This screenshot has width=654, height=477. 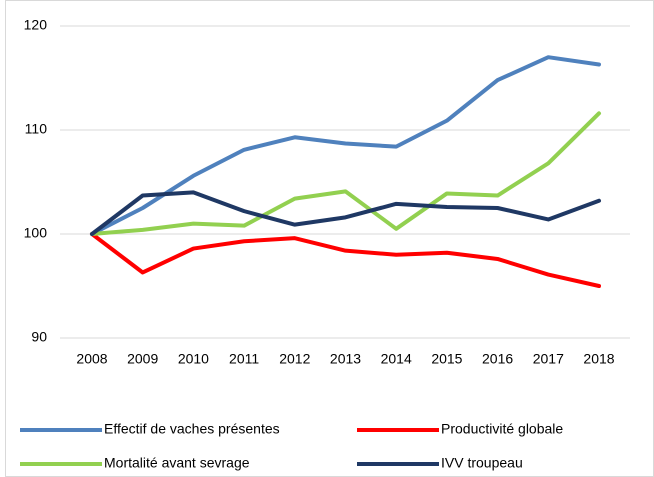 I want to click on x-tick-label: 2012, so click(x=294, y=359).